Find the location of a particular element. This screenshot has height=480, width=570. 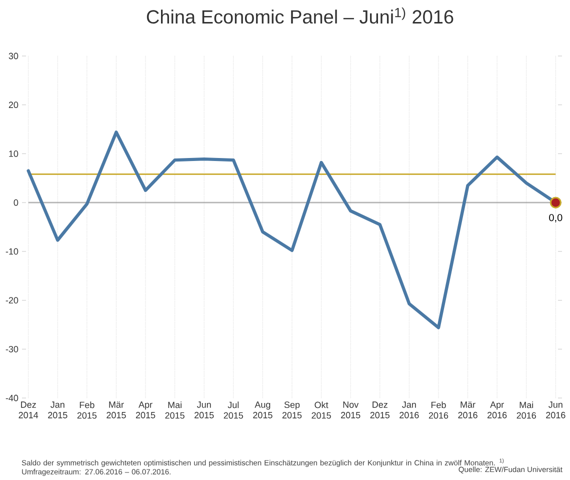

x-tick-label: Jun 2015 is located at coordinates (204, 410).